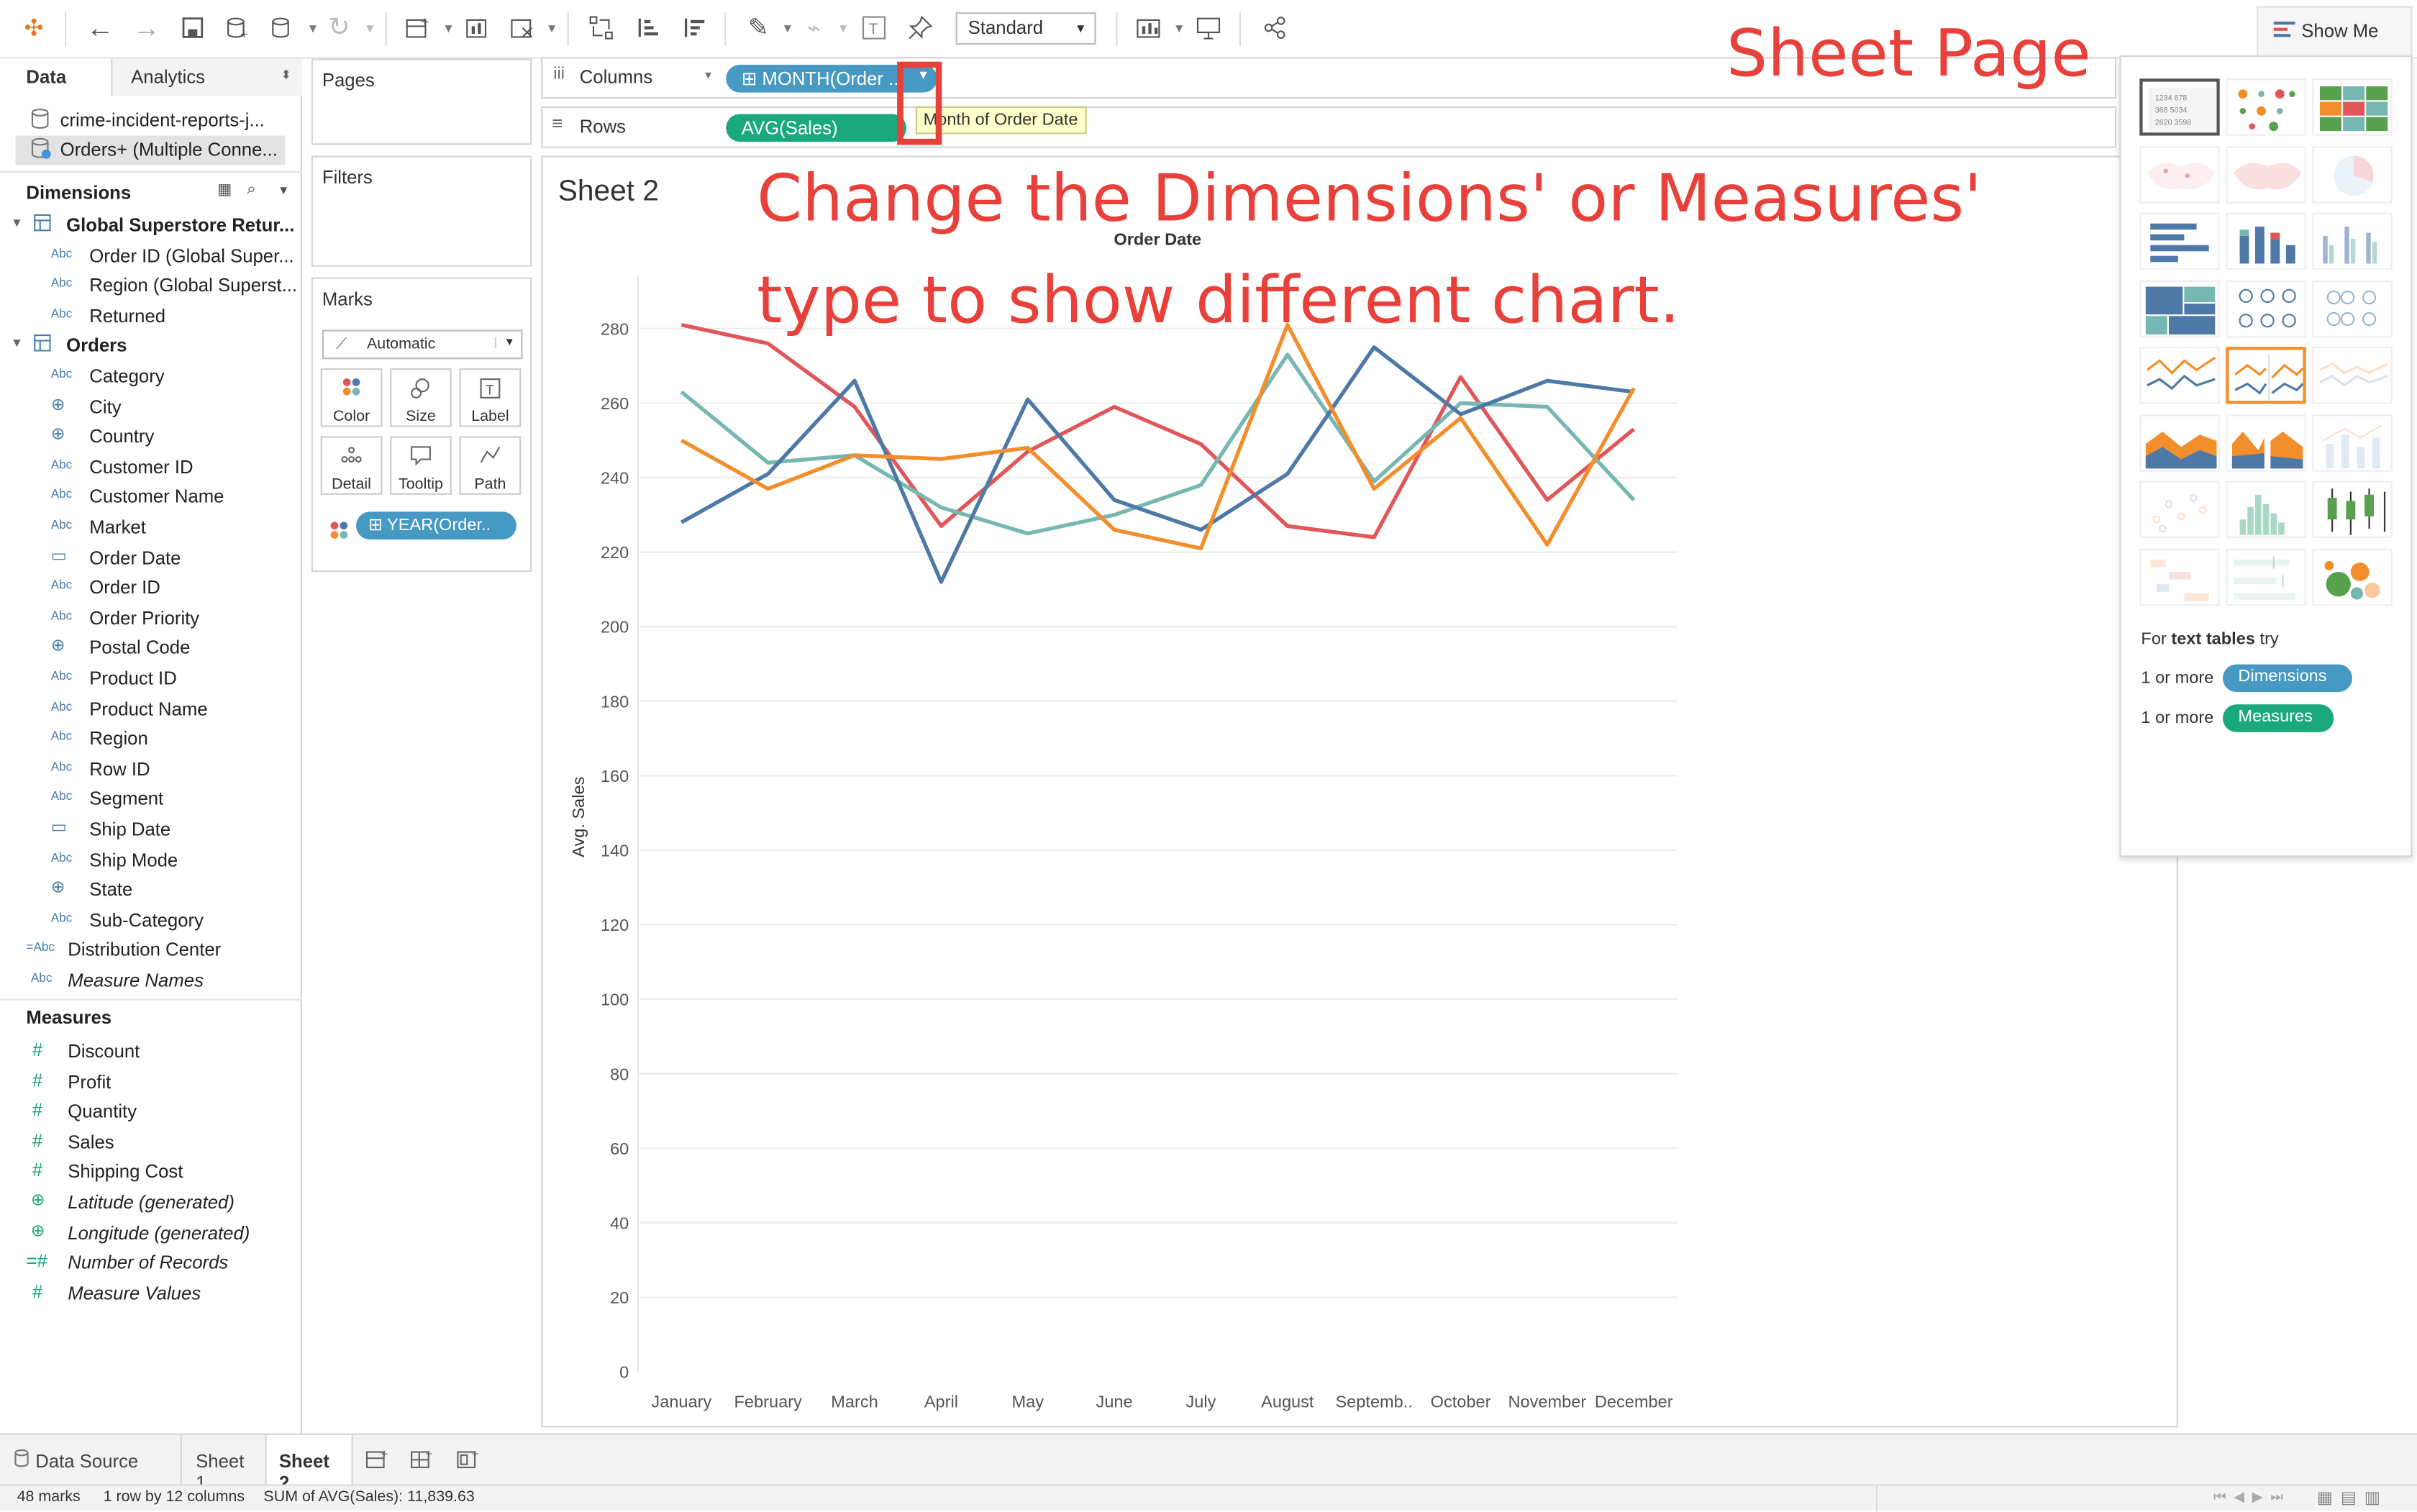 The height and width of the screenshot is (1512, 2417). What do you see at coordinates (151, 1203) in the screenshot?
I see `measure-field: ⊕ Latitude (generated)` at bounding box center [151, 1203].